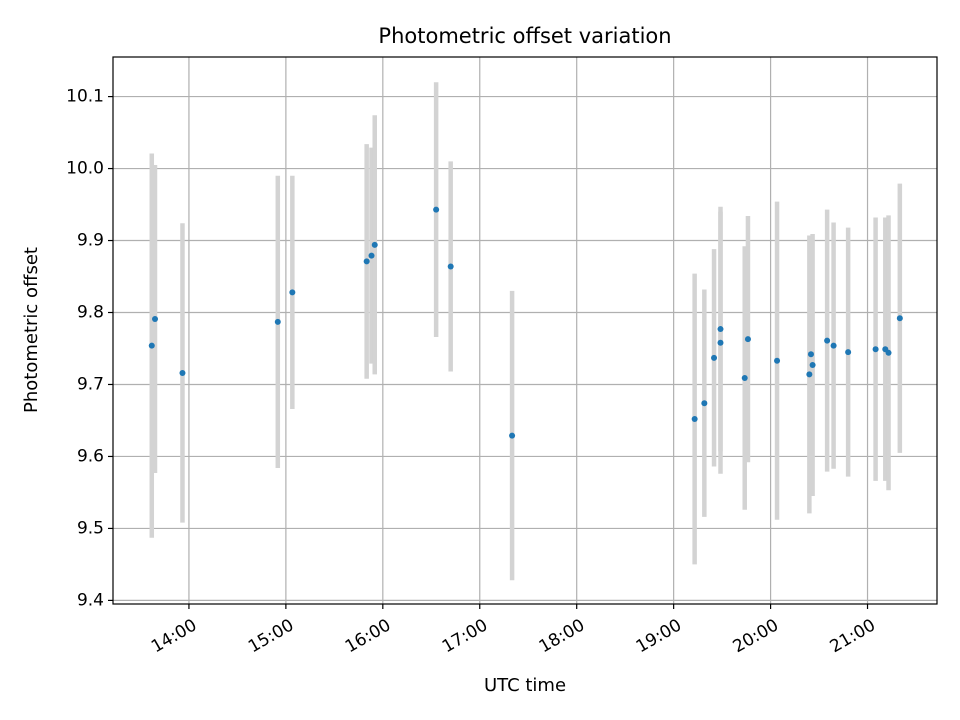 This screenshot has width=960, height=720. What do you see at coordinates (90, 528) in the screenshot?
I see `y-tick-label: 9.5` at bounding box center [90, 528].